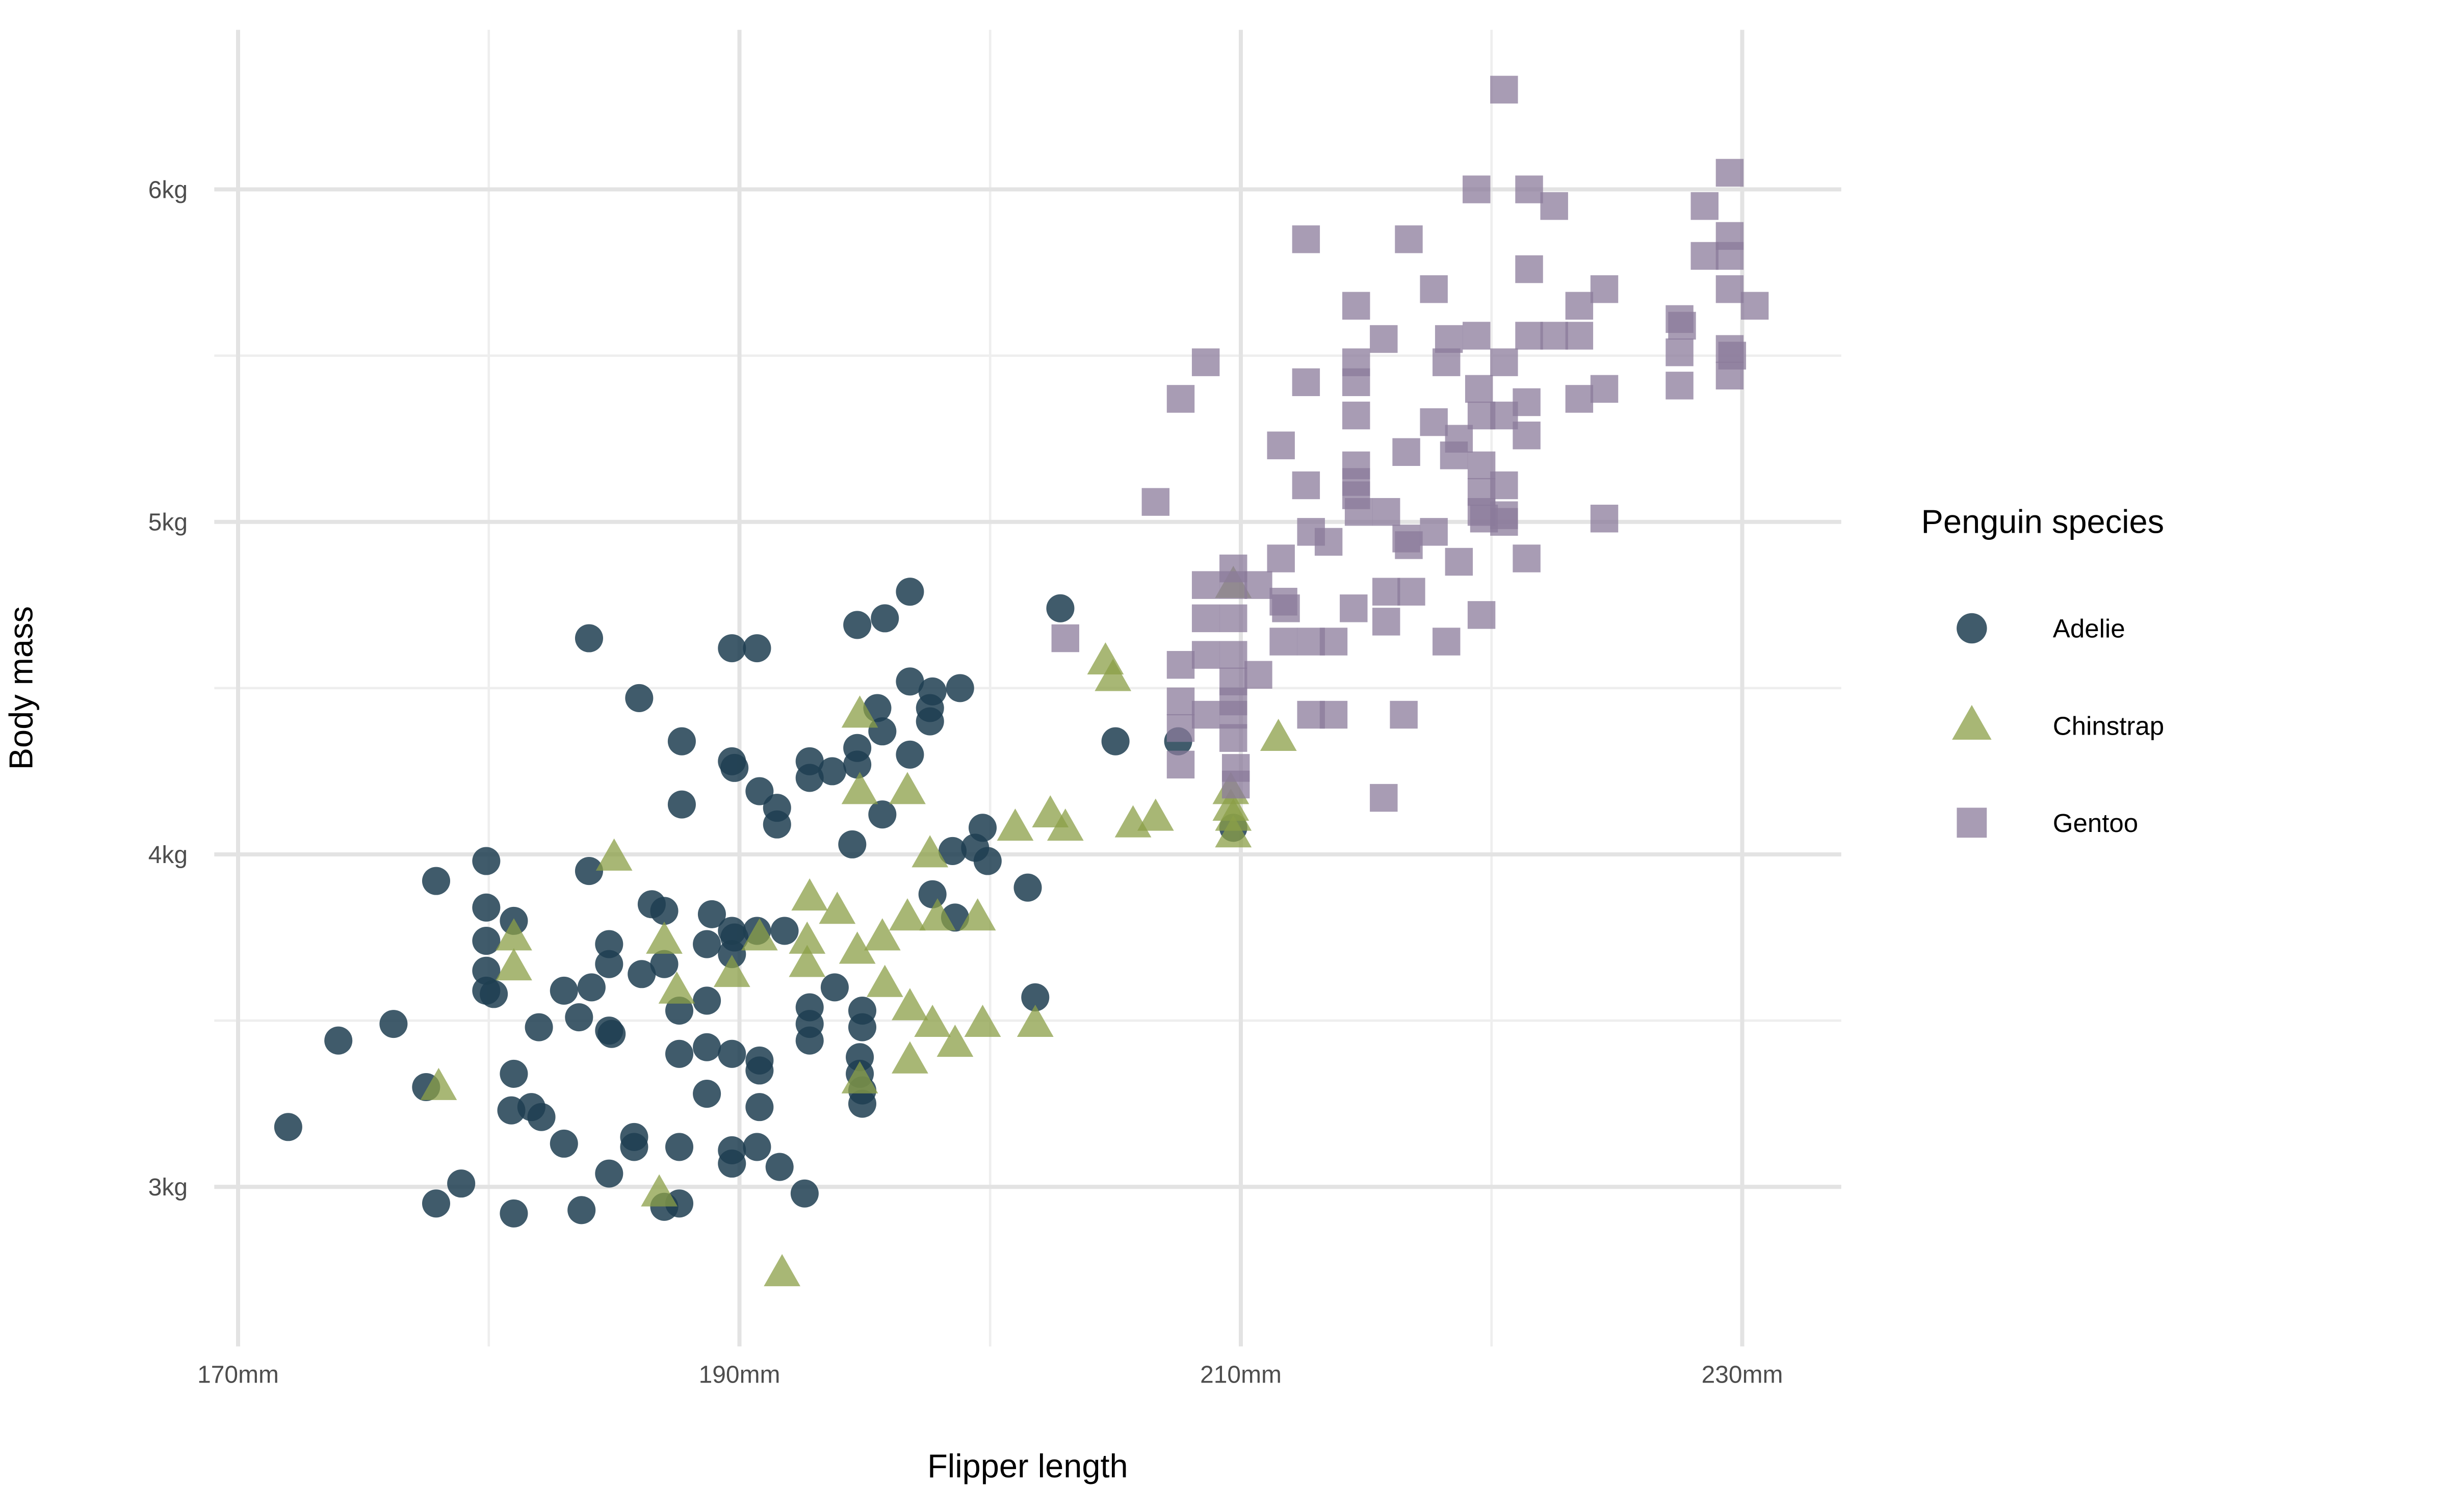 The image size is (2447, 1512). Describe the element at coordinates (1742, 1374) in the screenshot. I see `x-tick-label: 230mm` at that location.